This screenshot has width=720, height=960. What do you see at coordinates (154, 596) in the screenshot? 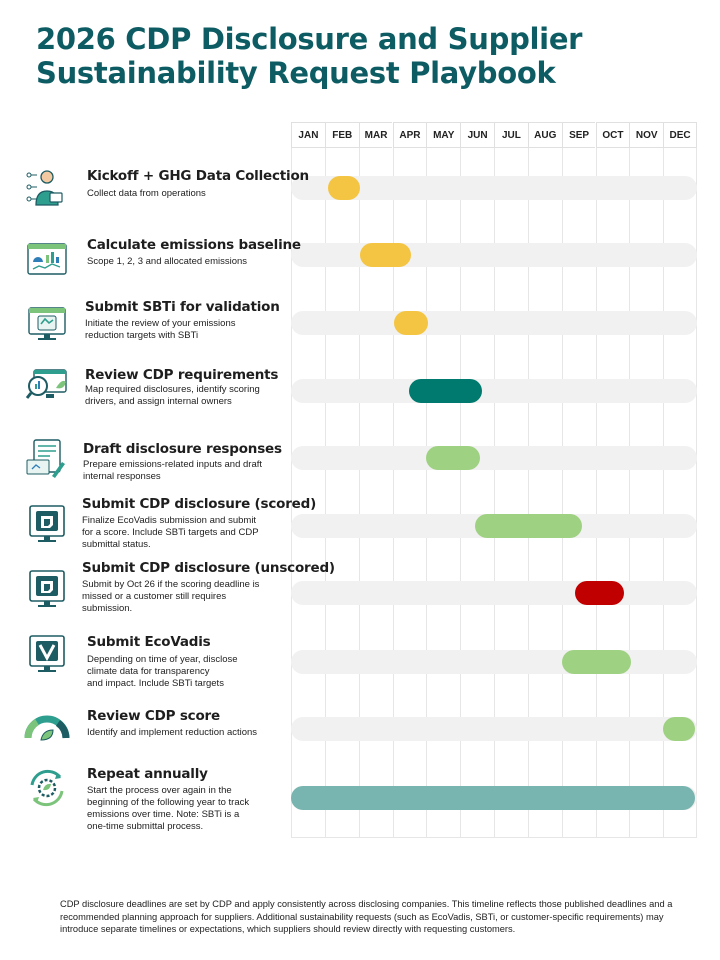
I see `task-description-line: missed or a customer still requires` at bounding box center [154, 596].